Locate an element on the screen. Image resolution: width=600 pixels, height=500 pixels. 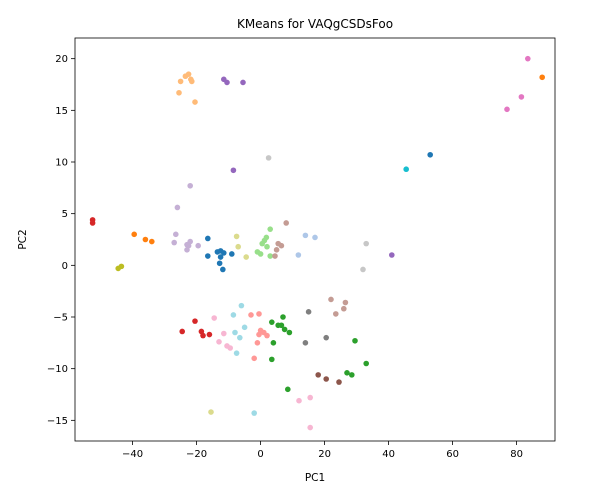
x-tick-label: −20 is located at coordinates (196, 454).